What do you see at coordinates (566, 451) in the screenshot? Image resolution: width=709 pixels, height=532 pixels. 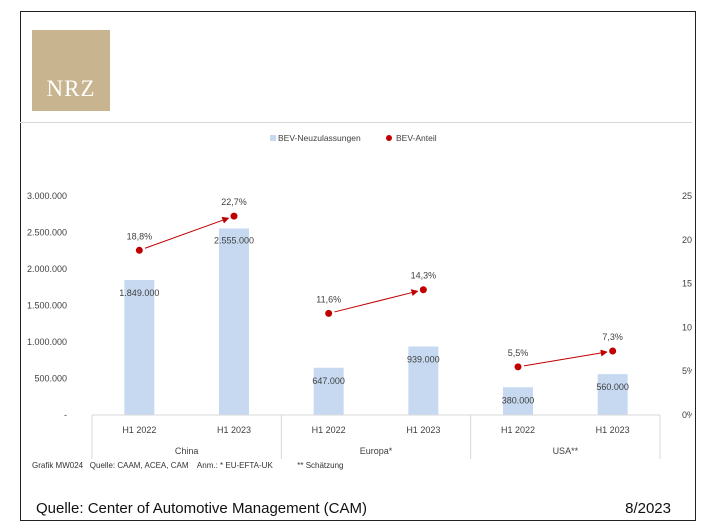 I see `group-label: USA**` at bounding box center [566, 451].